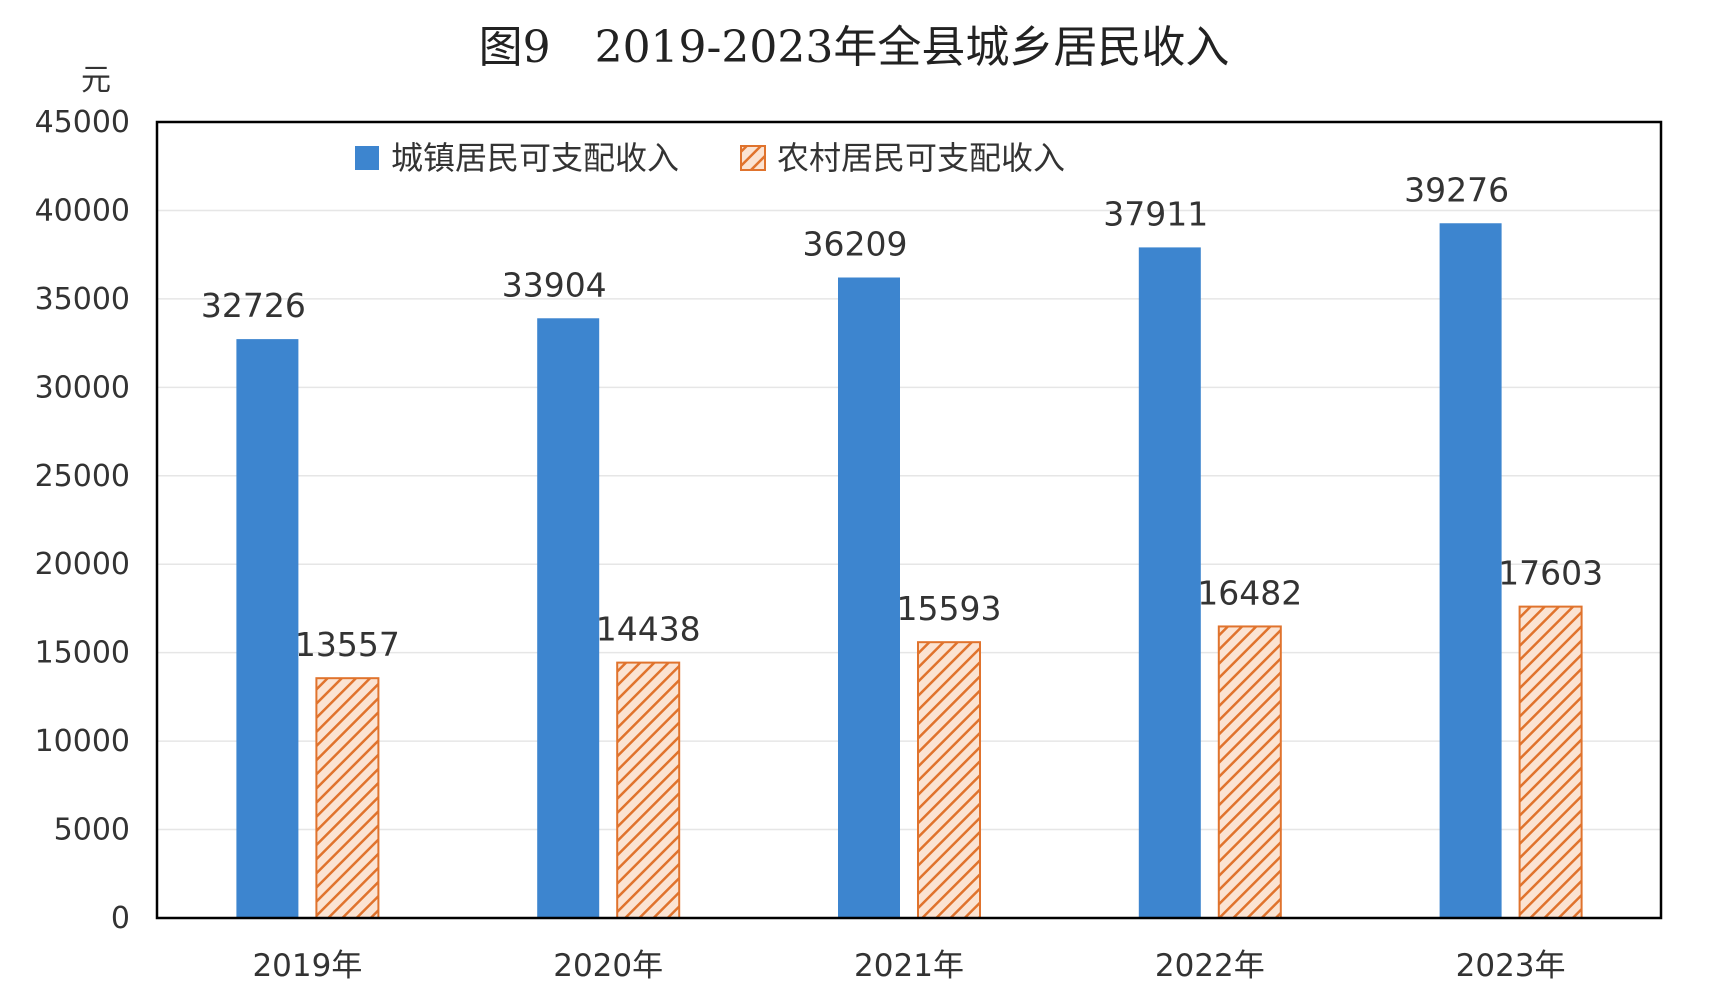 The height and width of the screenshot is (997, 1709). What do you see at coordinates (82, 210) in the screenshot?
I see `y-tick-label: 40000` at bounding box center [82, 210].